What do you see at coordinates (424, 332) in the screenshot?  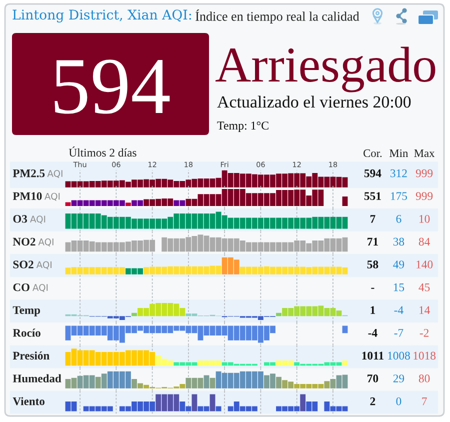 I see `text: -2` at bounding box center [424, 332].